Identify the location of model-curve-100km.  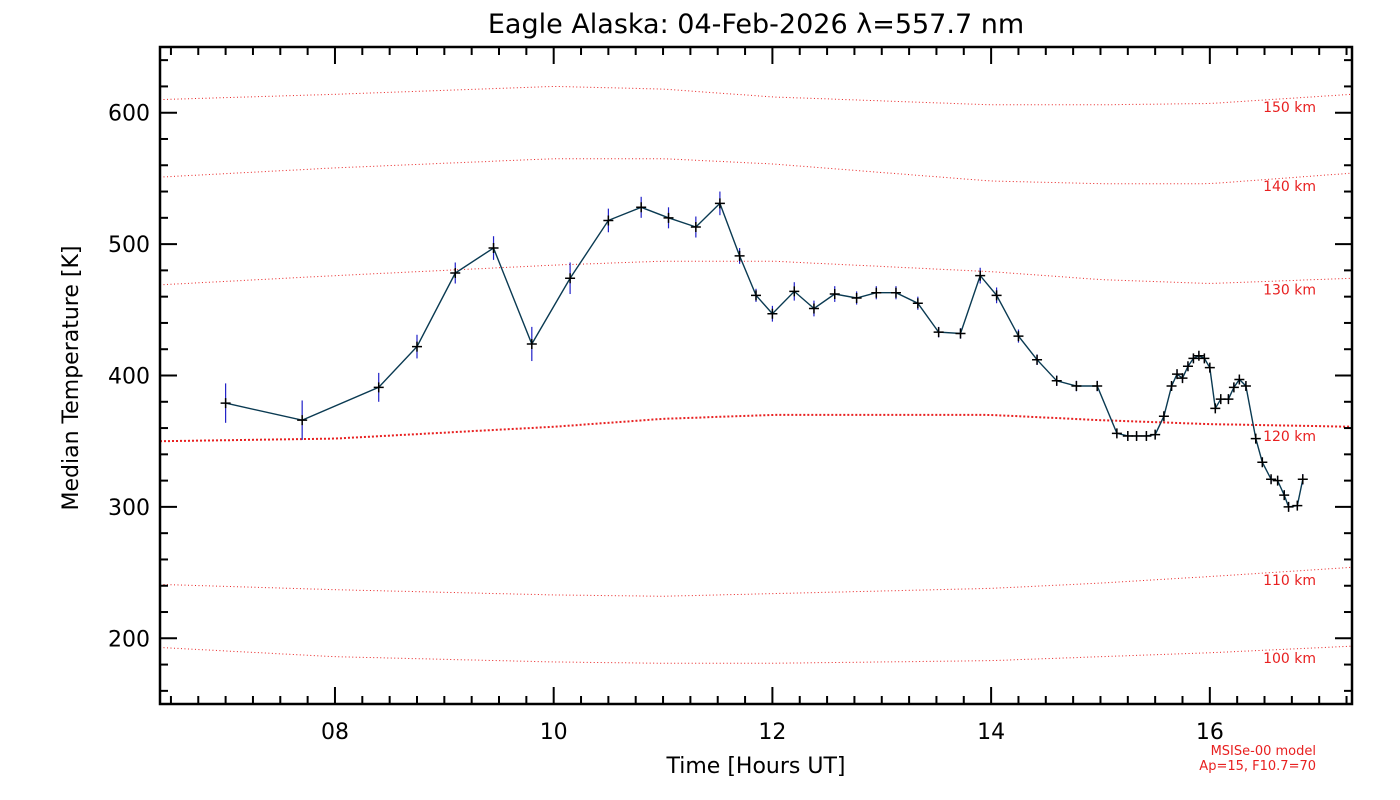
(756, 654).